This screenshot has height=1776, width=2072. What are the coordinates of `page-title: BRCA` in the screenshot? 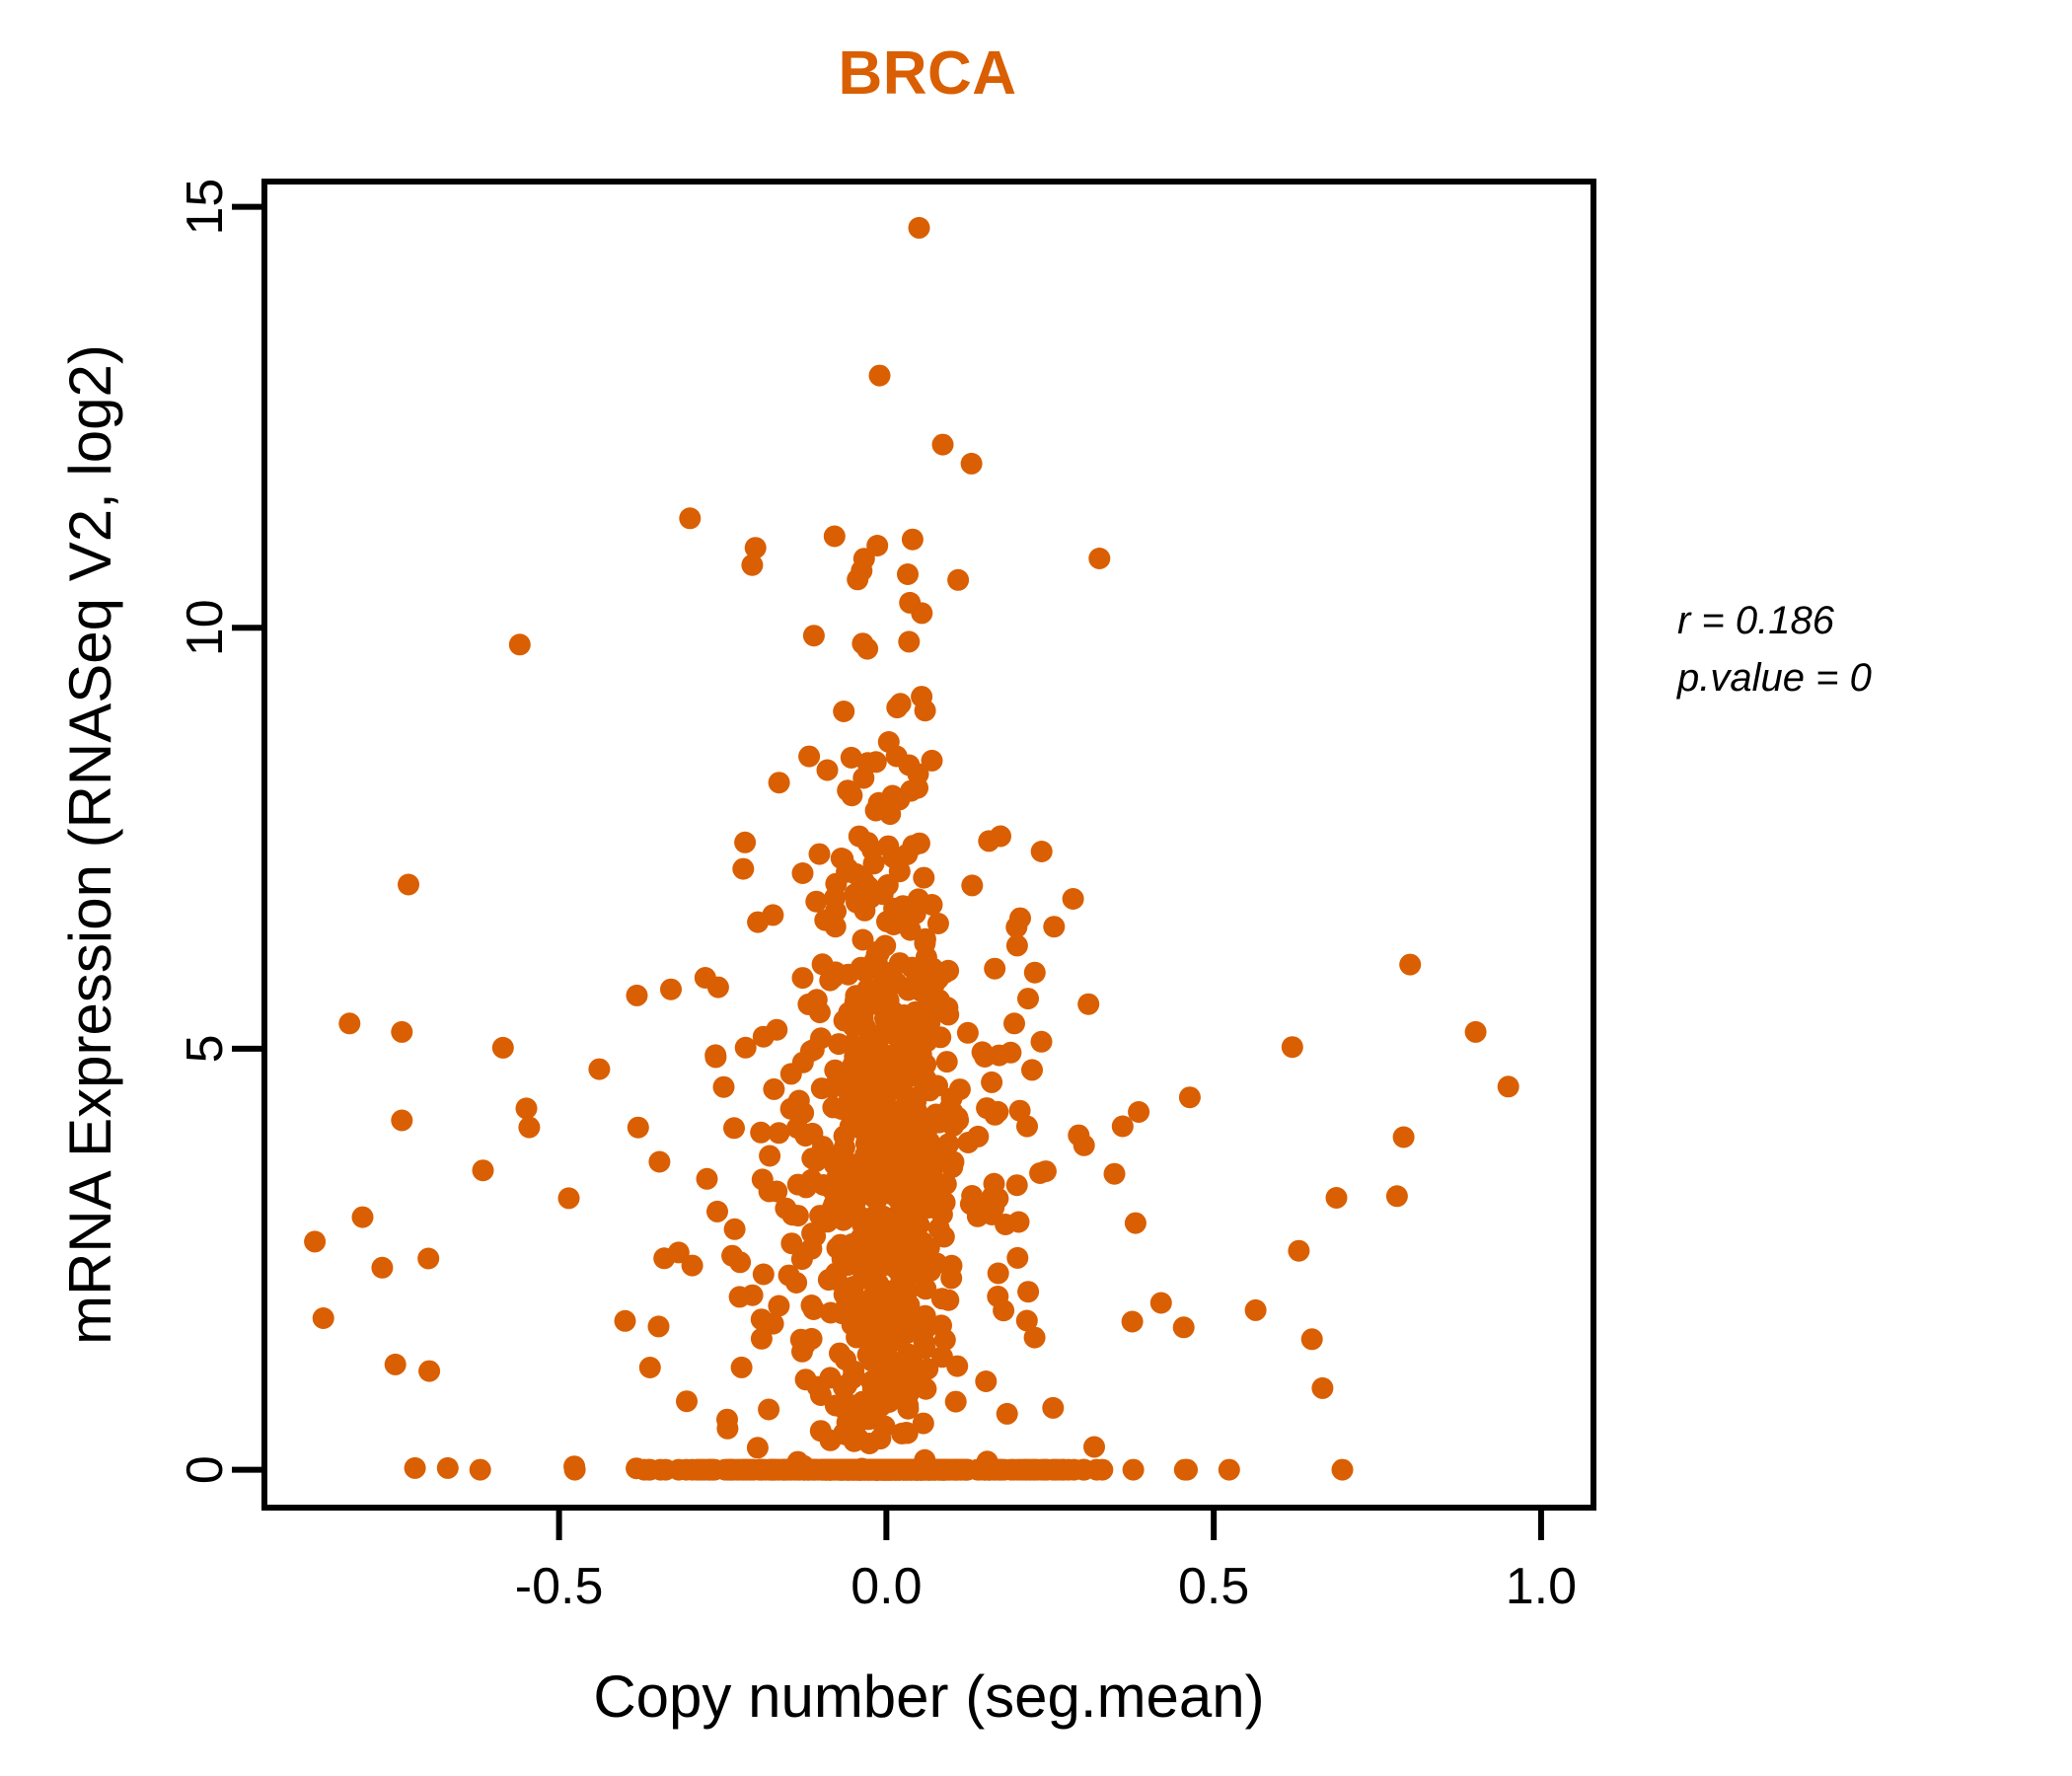 It's located at (928, 74).